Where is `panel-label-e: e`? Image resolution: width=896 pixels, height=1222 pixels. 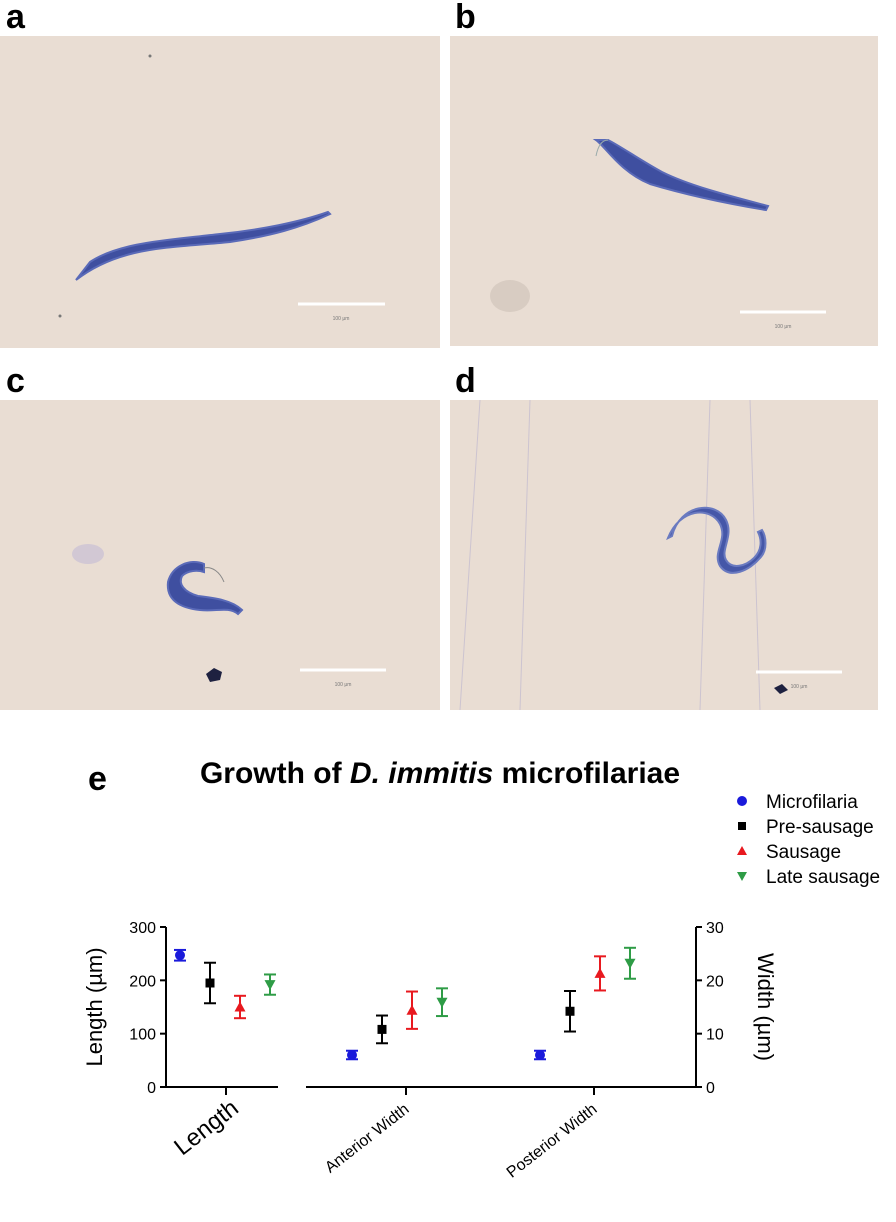
panel-label-e: e is located at coordinates (97, 779).